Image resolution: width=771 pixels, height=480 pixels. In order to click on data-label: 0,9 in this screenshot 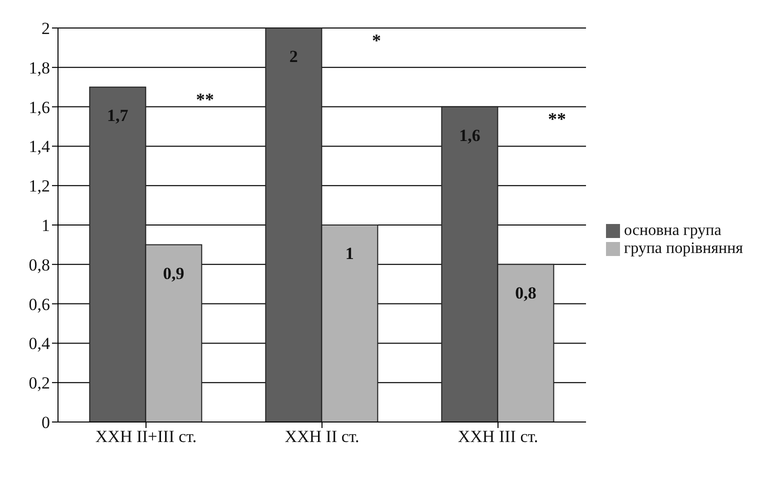, I will do `click(173, 273)`.